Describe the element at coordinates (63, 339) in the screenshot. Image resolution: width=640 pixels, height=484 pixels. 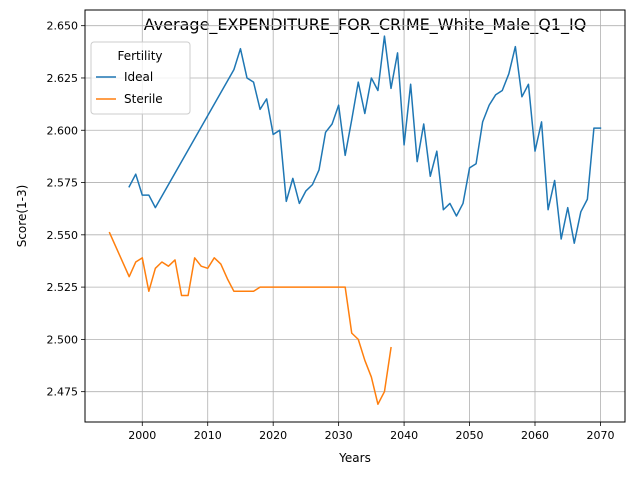
I see `y-tick-label: 2.500` at that location.